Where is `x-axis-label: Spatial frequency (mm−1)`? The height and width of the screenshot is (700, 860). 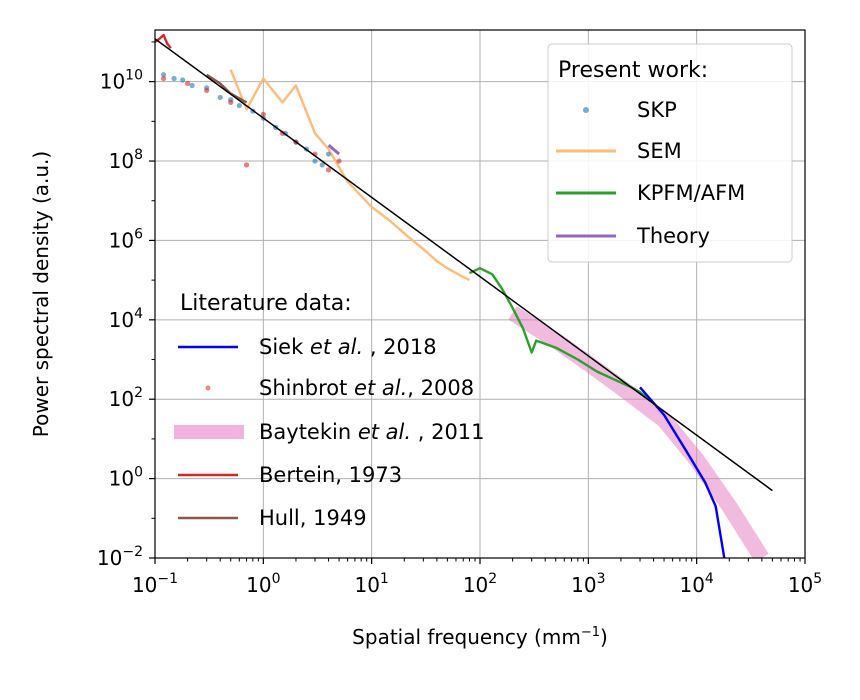 x-axis-label: Spatial frequency (mm−1) is located at coordinates (480, 637).